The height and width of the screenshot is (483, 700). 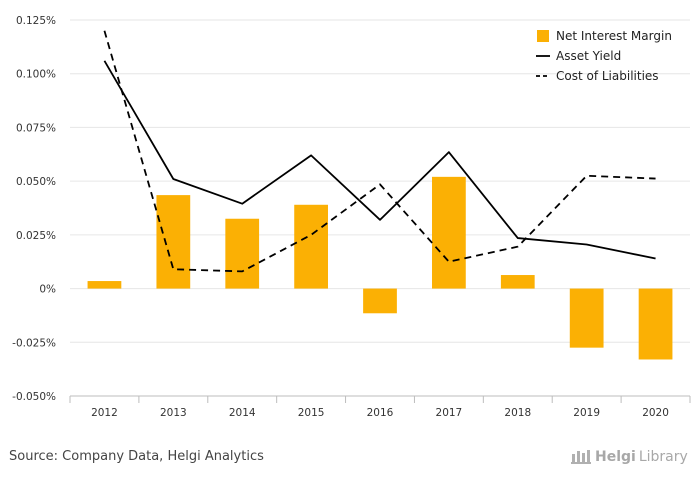 What do you see at coordinates (173, 242) in the screenshot?
I see `bar-2013` at bounding box center [173, 242].